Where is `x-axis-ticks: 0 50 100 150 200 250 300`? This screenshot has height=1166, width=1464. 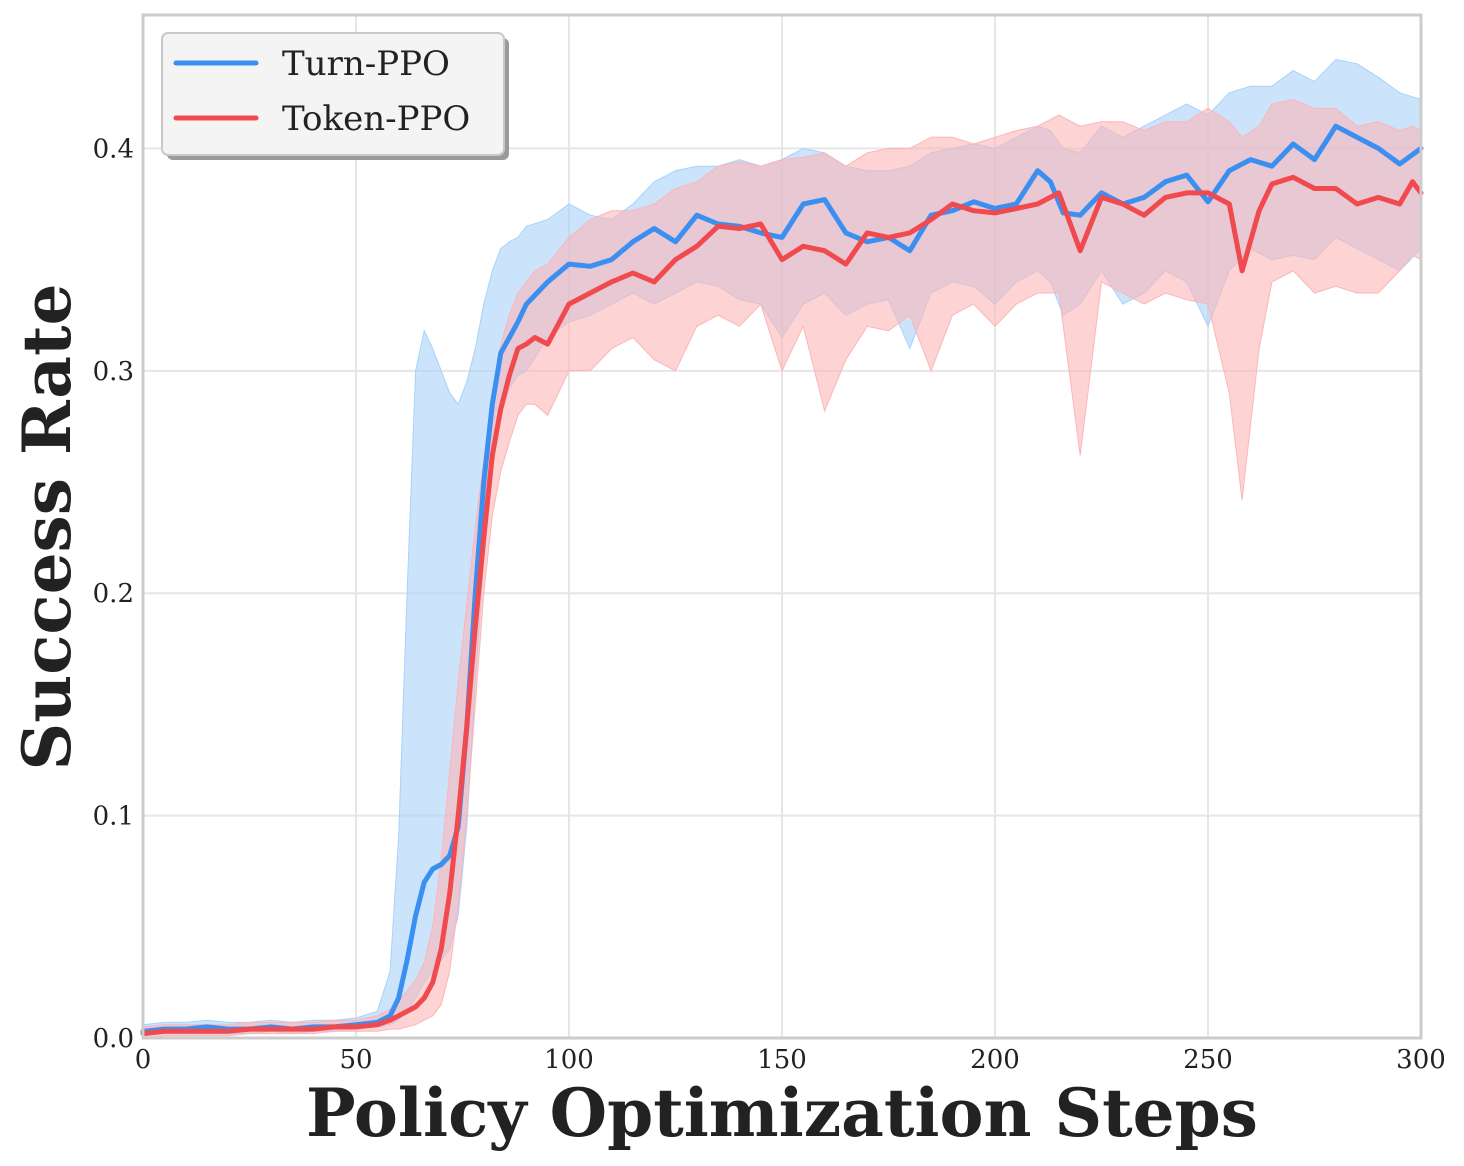 x-axis-ticks: 0 50 100 150 200 250 300 is located at coordinates (790, 1060).